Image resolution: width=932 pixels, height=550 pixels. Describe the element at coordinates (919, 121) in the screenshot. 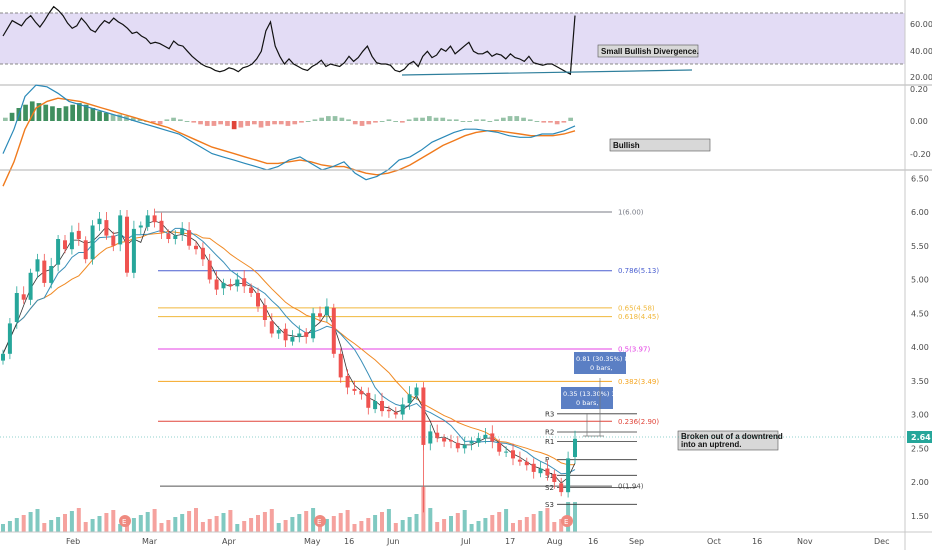

I see `macd-tick-0.00: 0.00` at that location.